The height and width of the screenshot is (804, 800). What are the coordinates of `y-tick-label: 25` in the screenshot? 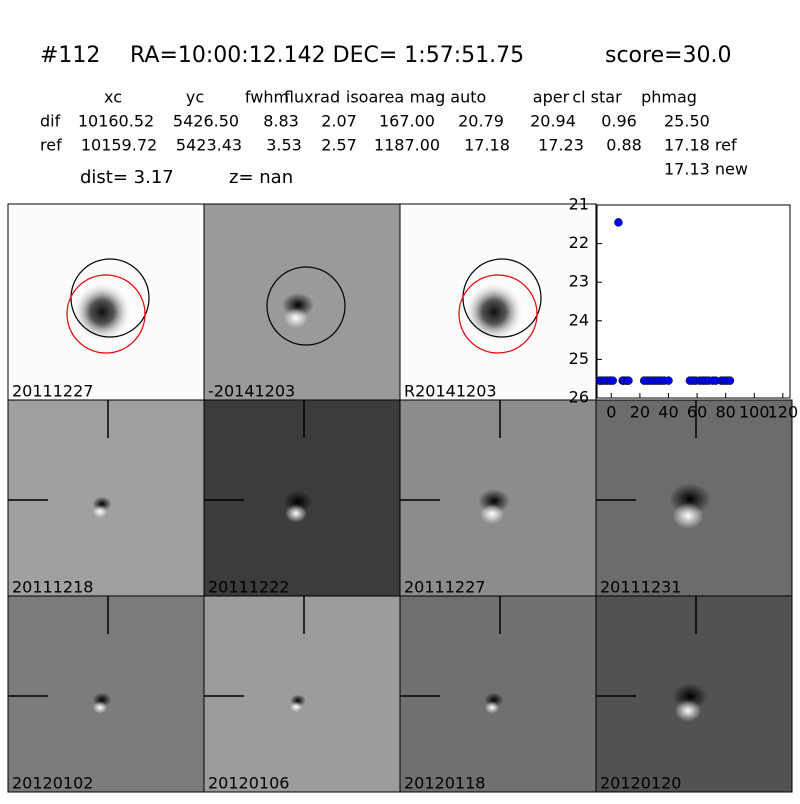 It's located at (579, 358).